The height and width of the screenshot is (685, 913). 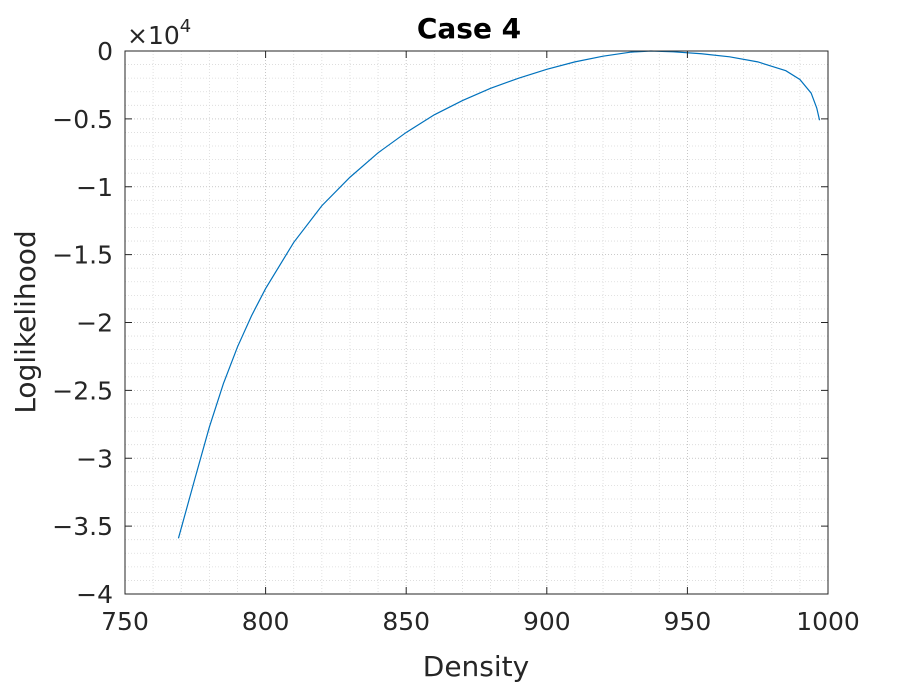 I want to click on y-axis-label: Loglikelihood, so click(x=25, y=321).